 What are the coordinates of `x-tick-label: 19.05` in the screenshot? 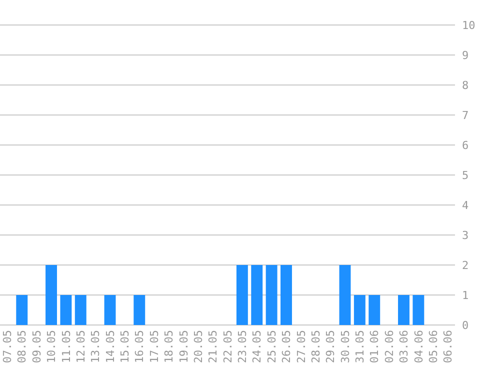 It's located at (183, 347).